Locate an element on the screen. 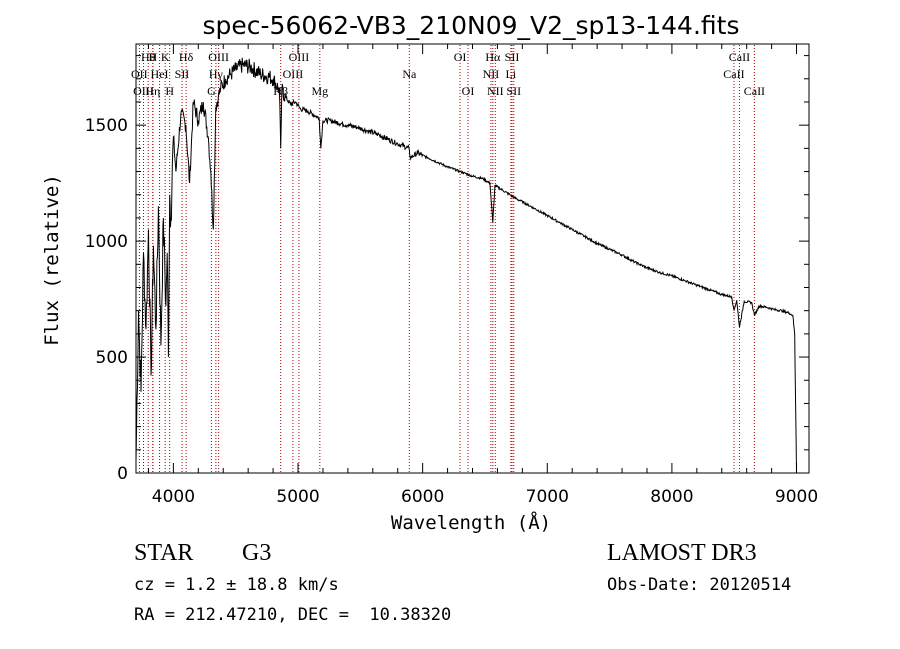  line-label-26: NII is located at coordinates (495, 91).